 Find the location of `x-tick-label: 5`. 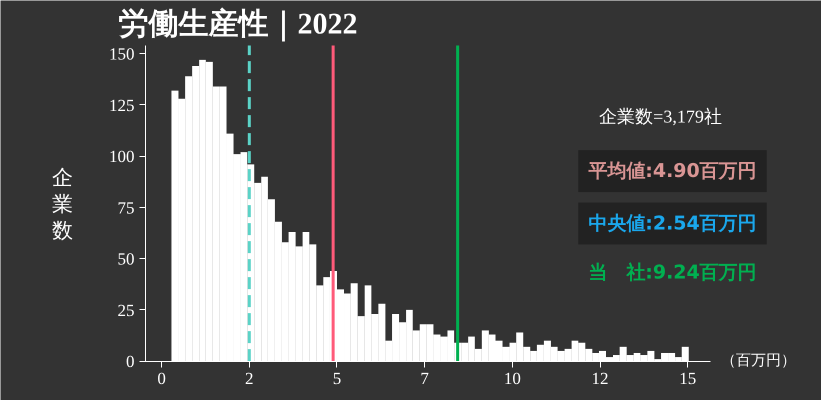

x-tick-label: 5 is located at coordinates (337, 378).